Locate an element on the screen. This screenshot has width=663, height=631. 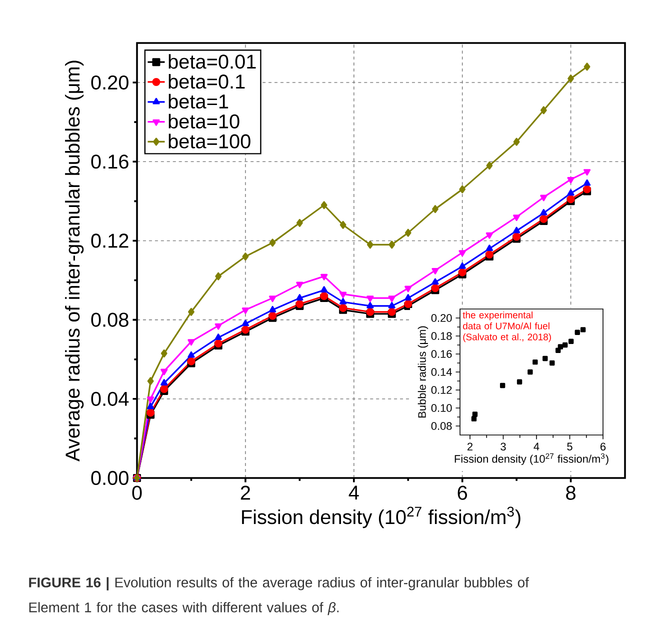
legend-label: beta=10 is located at coordinates (204, 121).